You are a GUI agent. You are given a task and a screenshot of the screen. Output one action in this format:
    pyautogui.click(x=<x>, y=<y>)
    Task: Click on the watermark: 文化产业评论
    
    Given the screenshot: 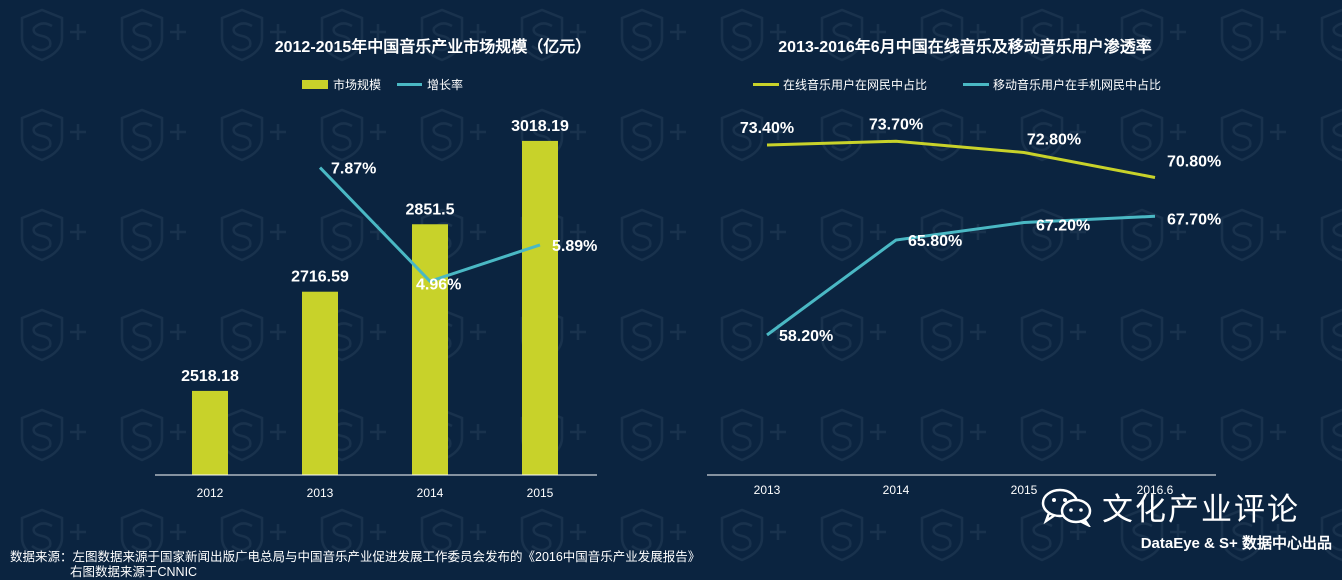 What is the action you would take?
    pyautogui.click(x=1170, y=506)
    